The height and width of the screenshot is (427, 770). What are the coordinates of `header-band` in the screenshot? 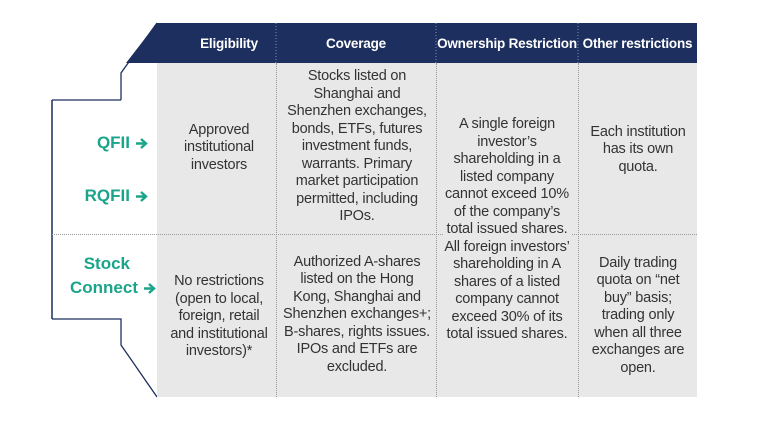 It's located at (411, 43).